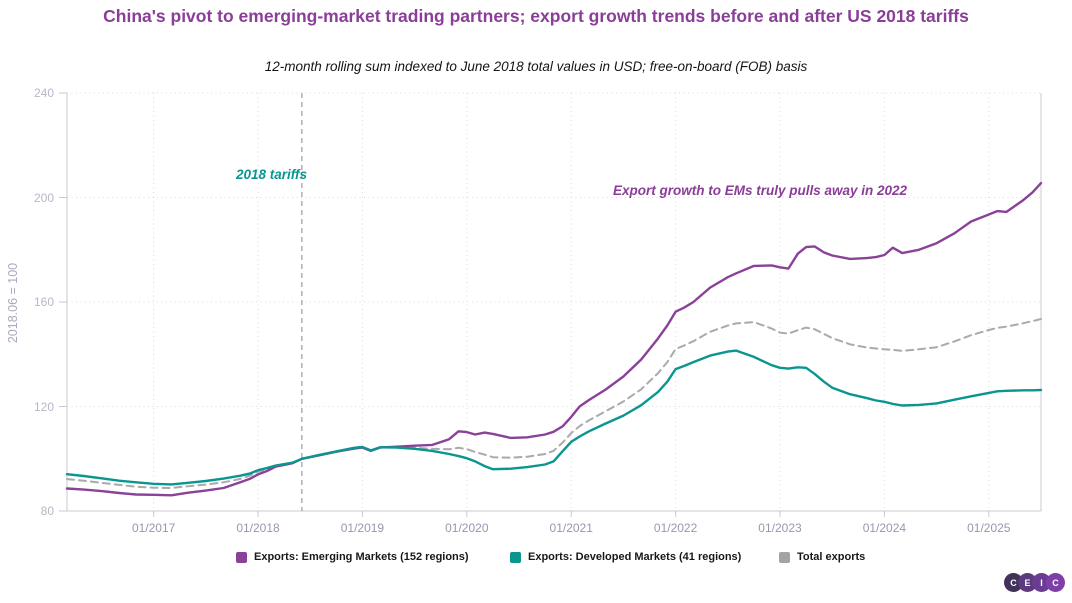 The height and width of the screenshot is (603, 1072). Describe the element at coordinates (153, 528) in the screenshot. I see `x-tick-label: 01/2017` at that location.